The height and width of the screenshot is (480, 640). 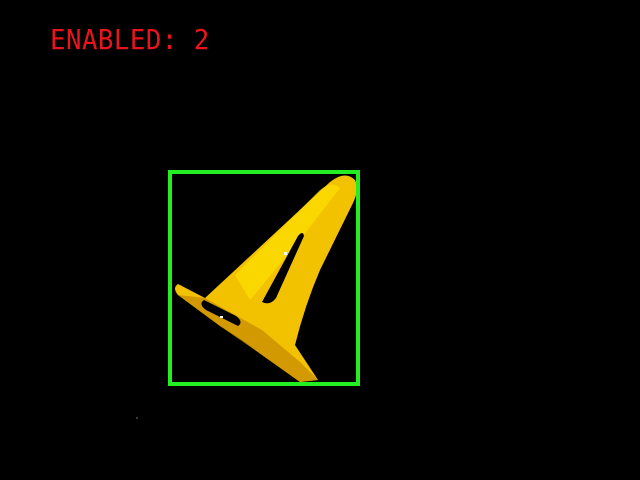 What do you see at coordinates (248, 338) in the screenshot?
I see `cone-base-shadow` at bounding box center [248, 338].